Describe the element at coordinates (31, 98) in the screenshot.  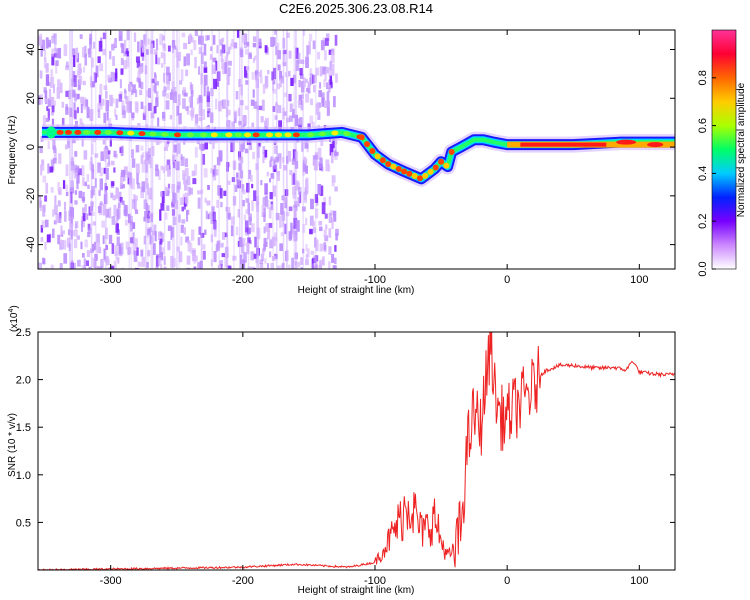
I see `y-tick-label: 20` at that location.